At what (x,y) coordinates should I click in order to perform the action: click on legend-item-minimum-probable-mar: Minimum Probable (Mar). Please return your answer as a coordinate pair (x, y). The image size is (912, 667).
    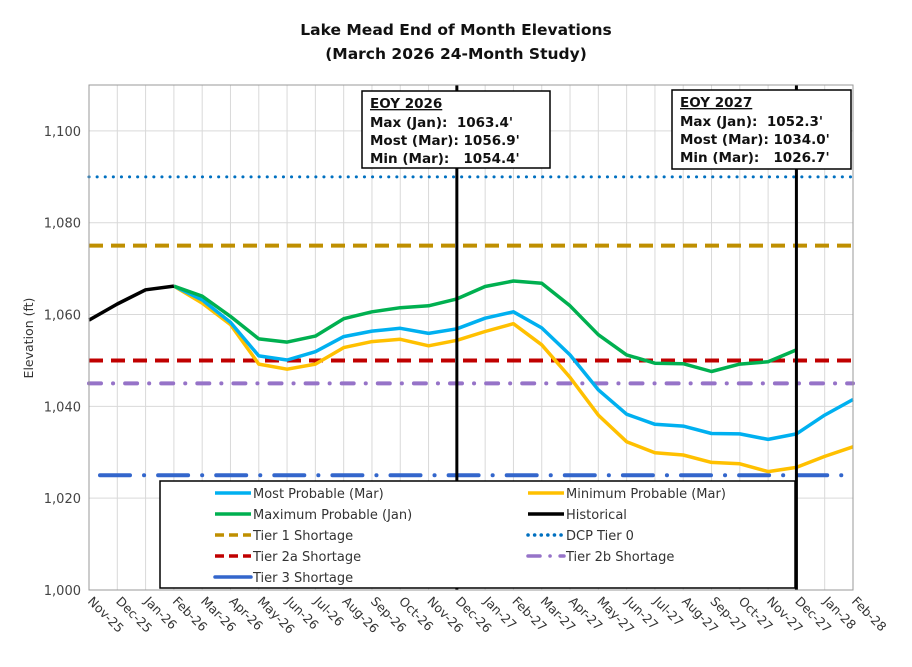
    Looking at the image, I should click on (627, 494).